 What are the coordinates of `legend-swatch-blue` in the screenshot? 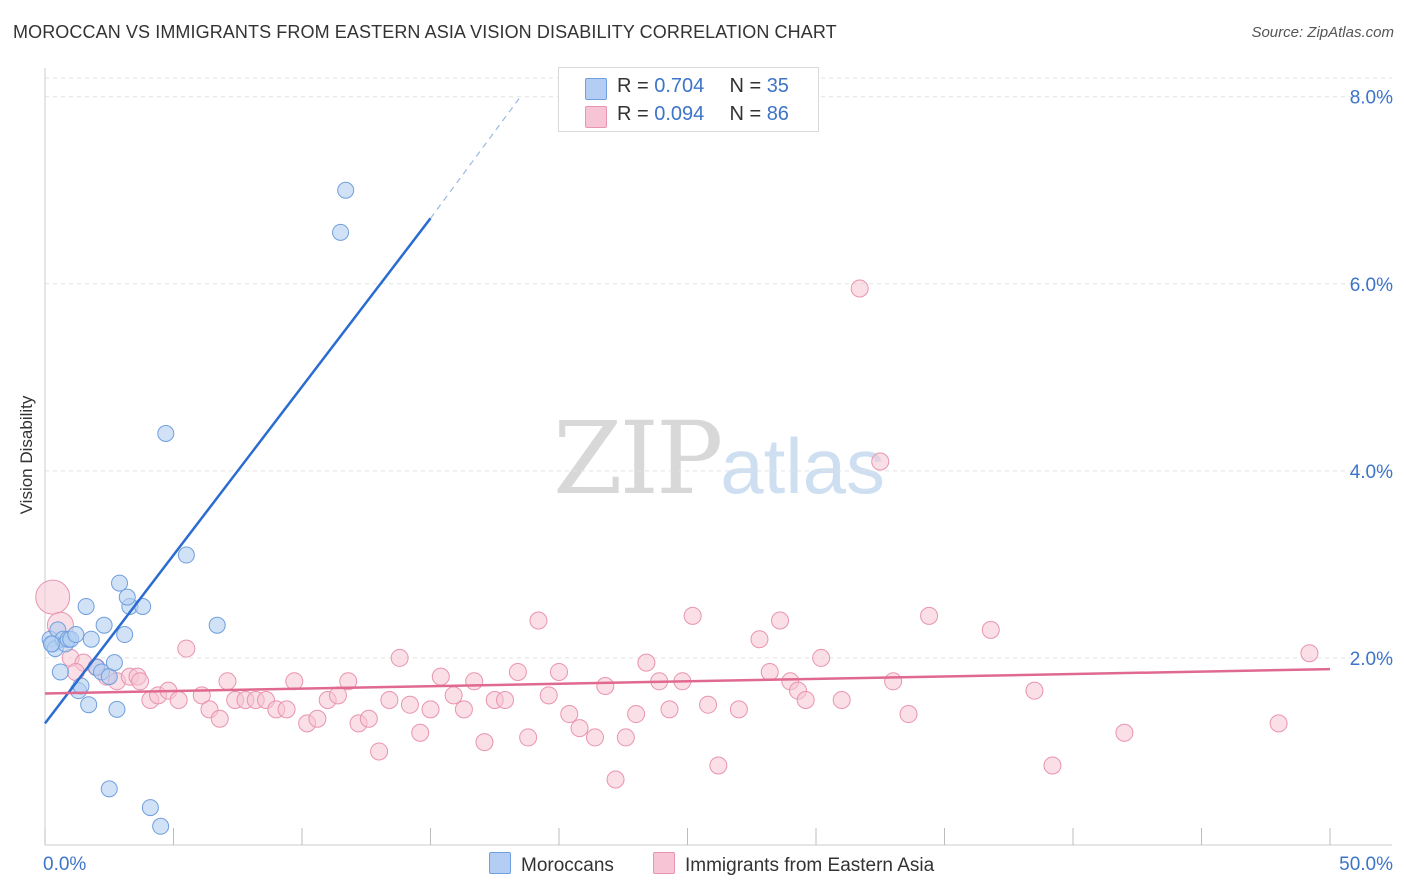 It's located at (596, 89).